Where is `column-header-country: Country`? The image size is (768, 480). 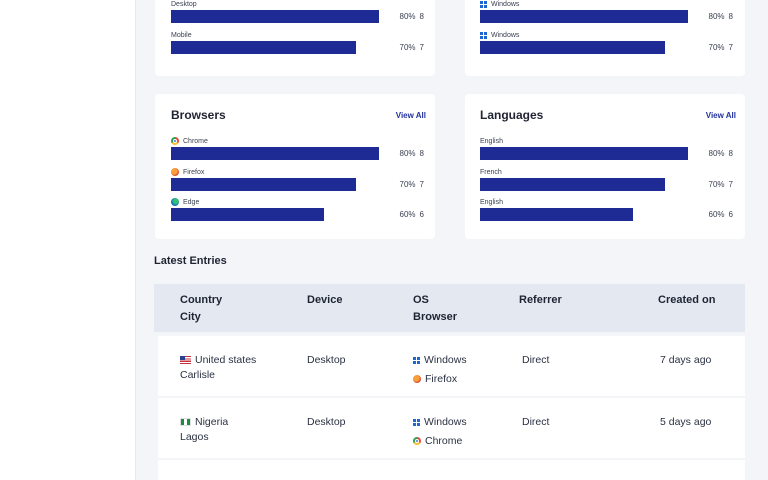
column-header-country: Country is located at coordinates (201, 300).